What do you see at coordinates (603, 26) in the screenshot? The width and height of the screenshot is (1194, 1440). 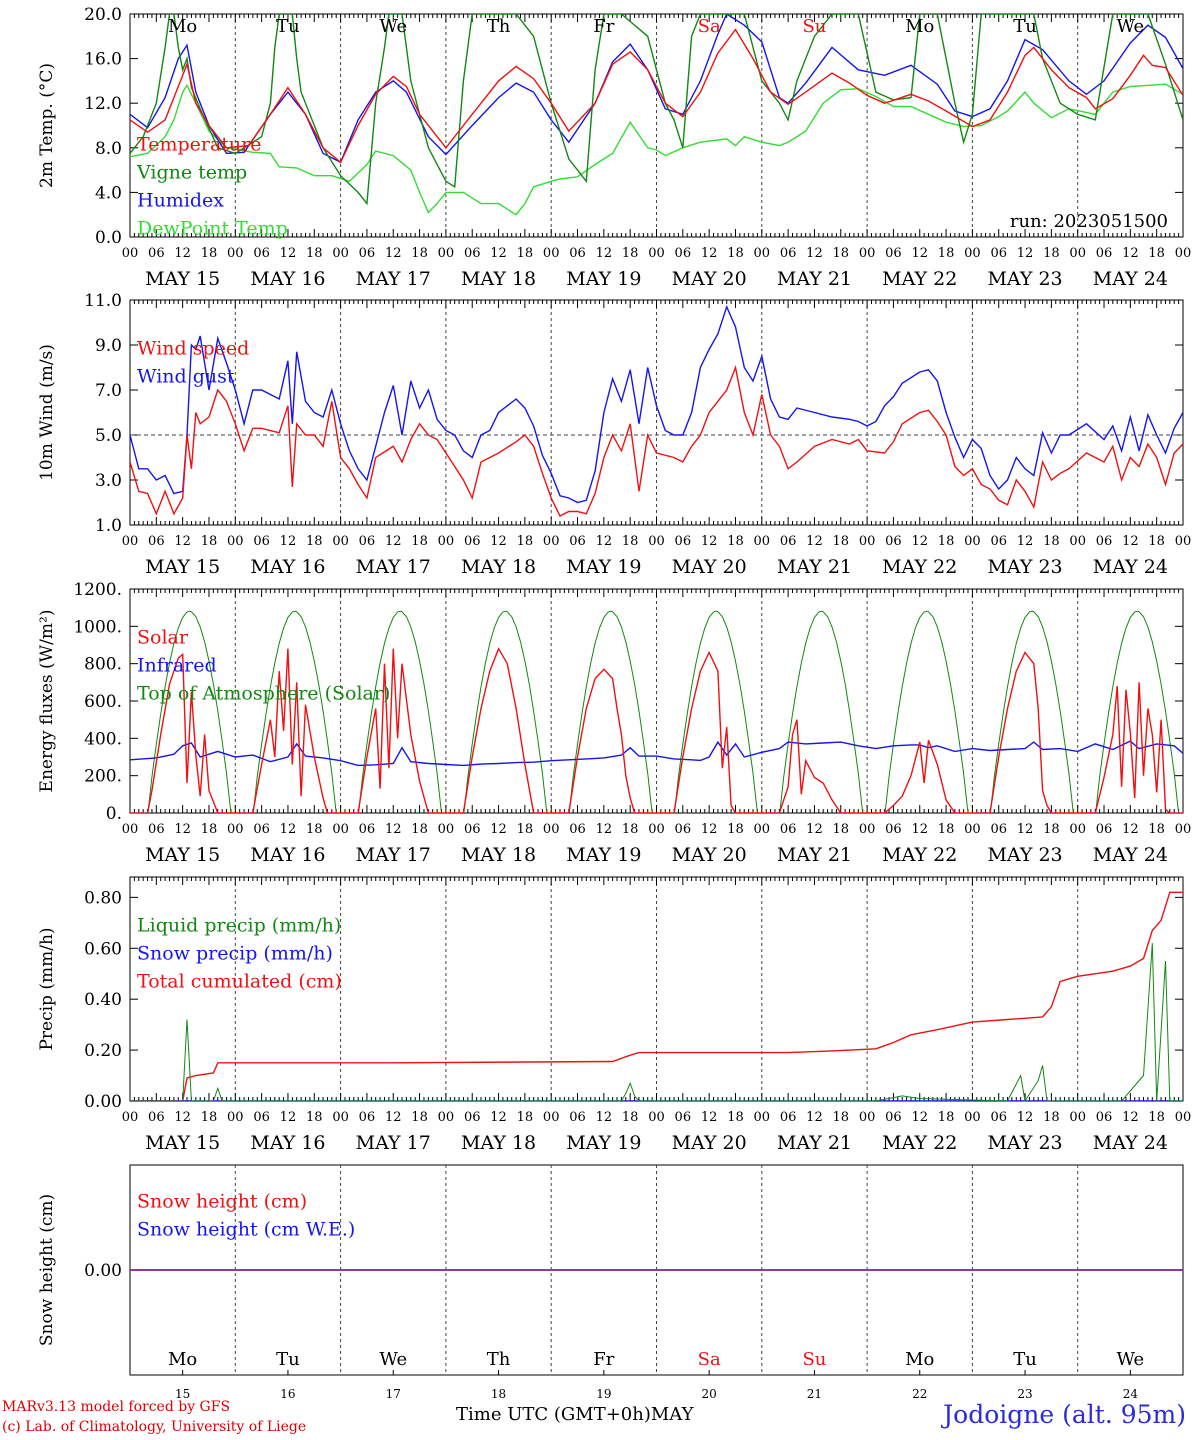 I see `day-name-label: Fr` at bounding box center [603, 26].